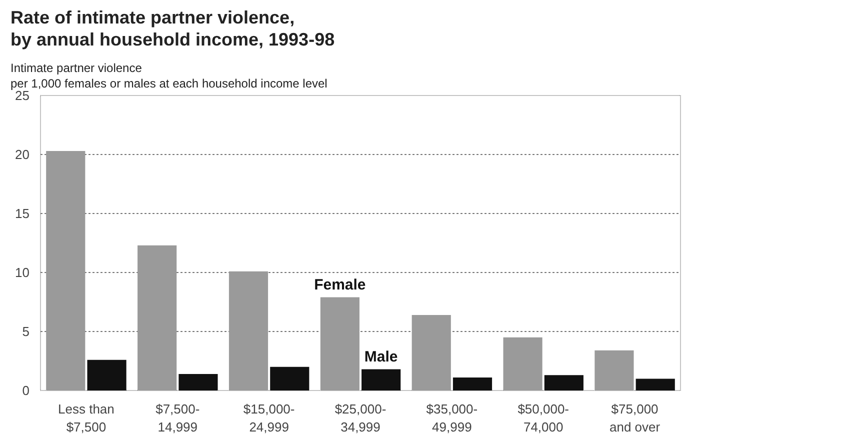  What do you see at coordinates (178, 418) in the screenshot?
I see `x-tick-label: $7,500- 14,999` at bounding box center [178, 418].